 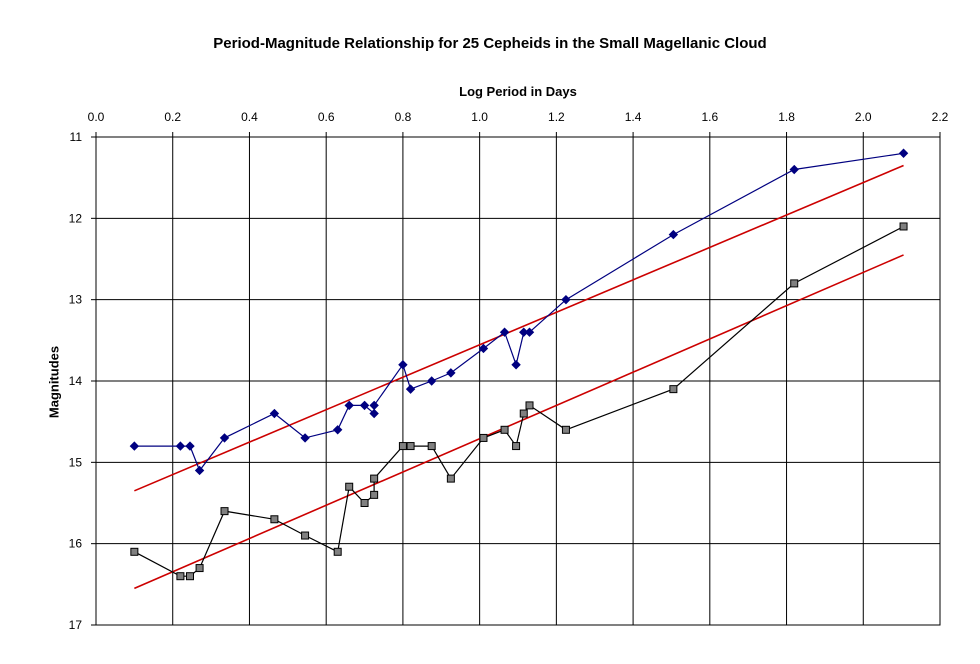 I want to click on y-tick-label: 13, so click(x=76, y=300).